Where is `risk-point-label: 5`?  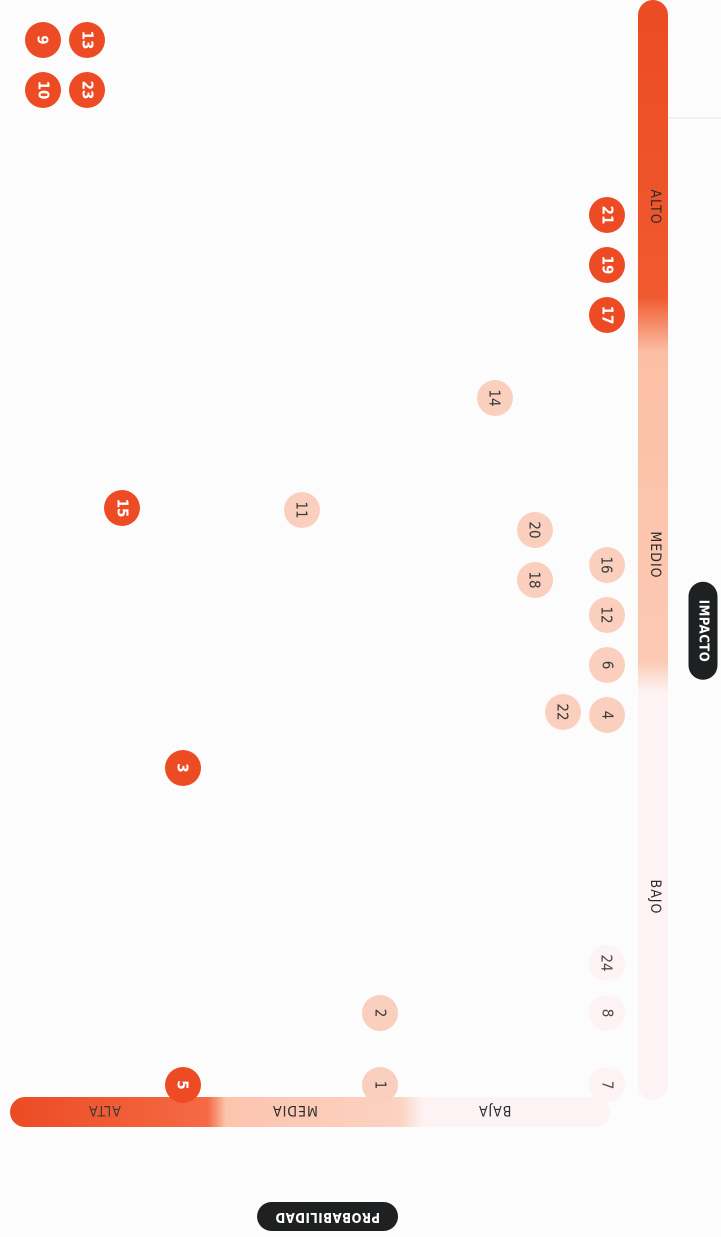
risk-point-label: 5 is located at coordinates (182, 1085).